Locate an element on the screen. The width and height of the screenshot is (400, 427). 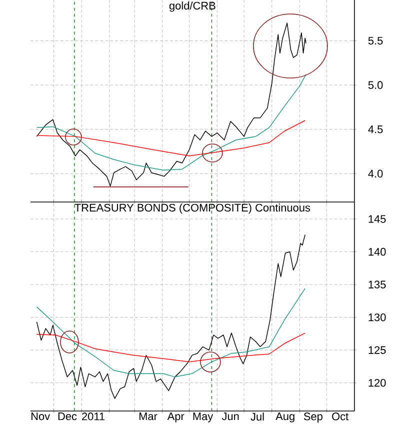
y-tick-label: 4.0 is located at coordinates (375, 174).